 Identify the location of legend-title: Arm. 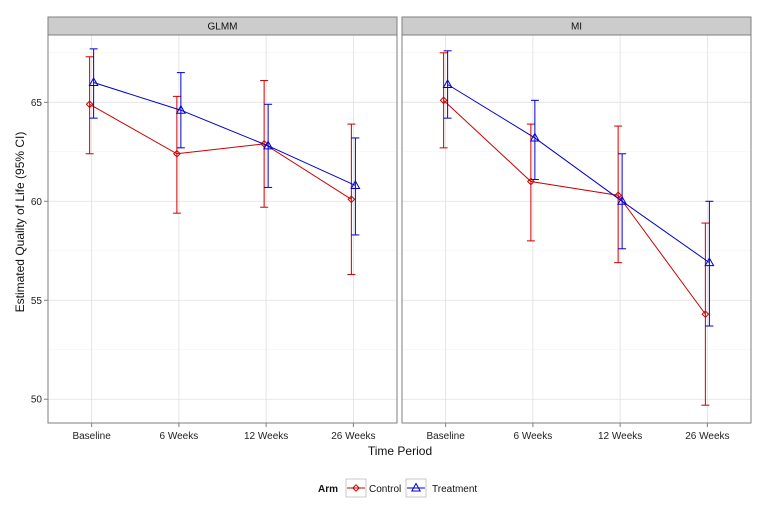
(328, 489).